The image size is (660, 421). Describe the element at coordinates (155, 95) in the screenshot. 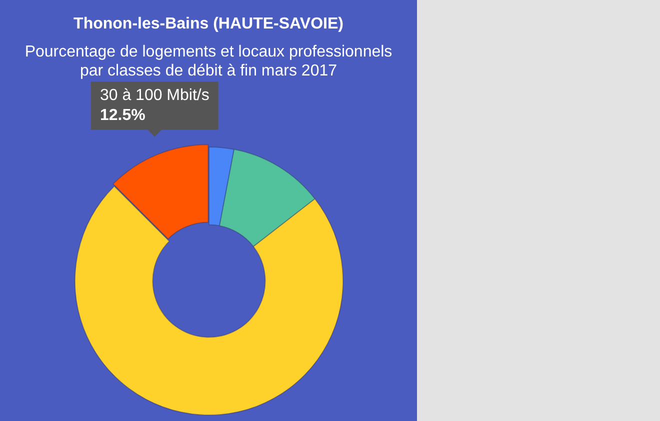

I see `slice-label: 30 à 100 Mbit/s` at that location.